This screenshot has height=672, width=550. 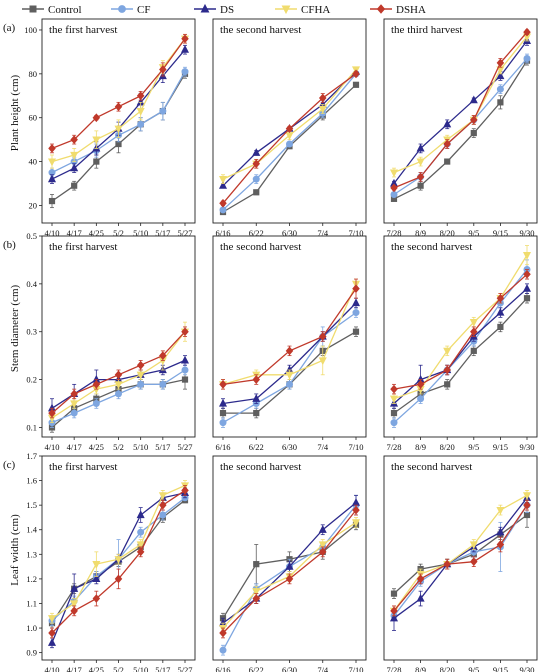 I want to click on chart-panel: the third harvest 7/28 8/9 8/20 9/5 9/15 9/30, so click(x=460, y=128).